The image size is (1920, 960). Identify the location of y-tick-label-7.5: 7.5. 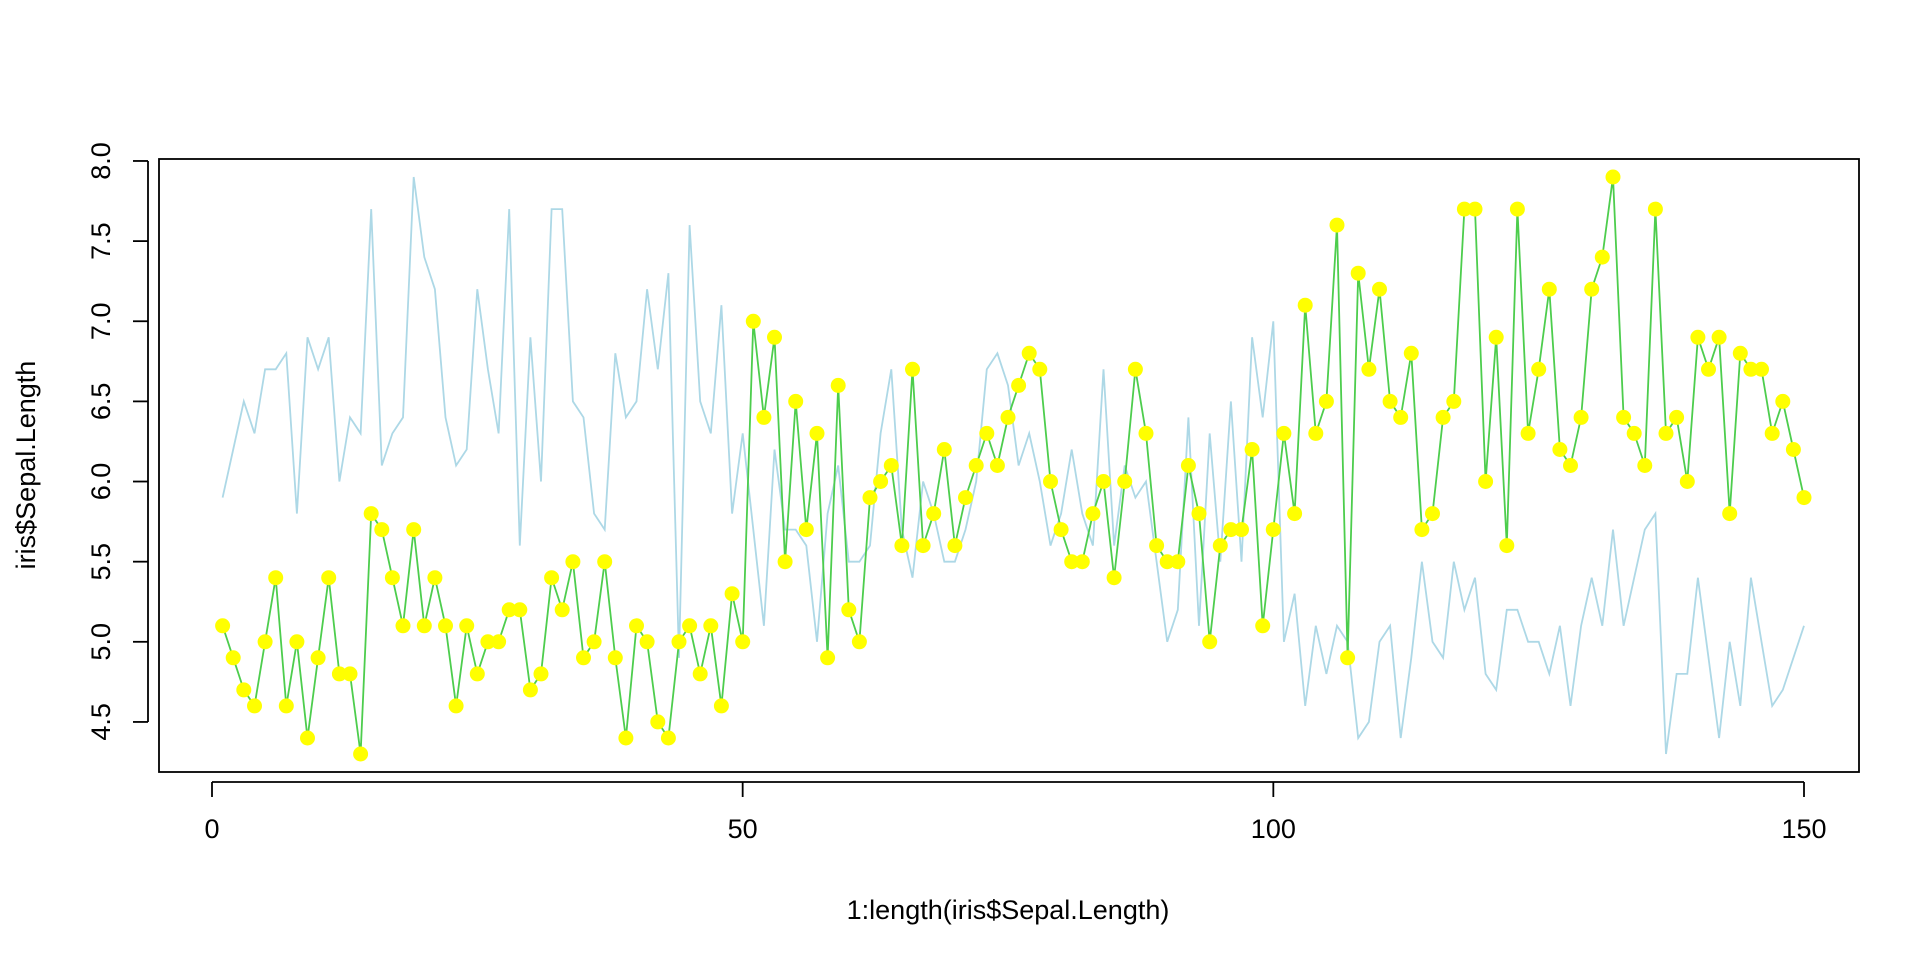
(101, 241).